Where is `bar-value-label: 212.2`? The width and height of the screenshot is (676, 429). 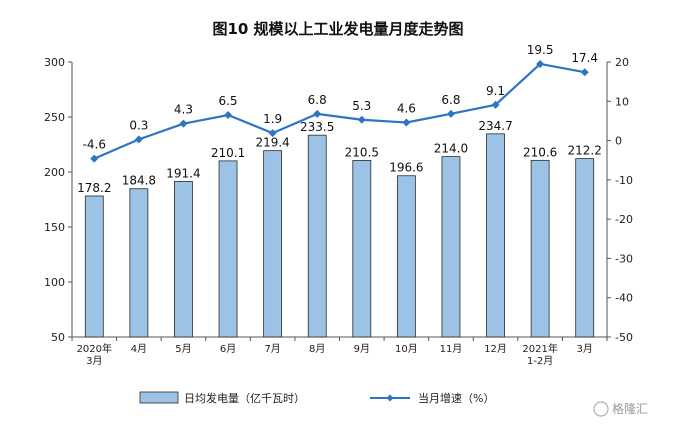
bar-value-label: 212.2 is located at coordinates (585, 151).